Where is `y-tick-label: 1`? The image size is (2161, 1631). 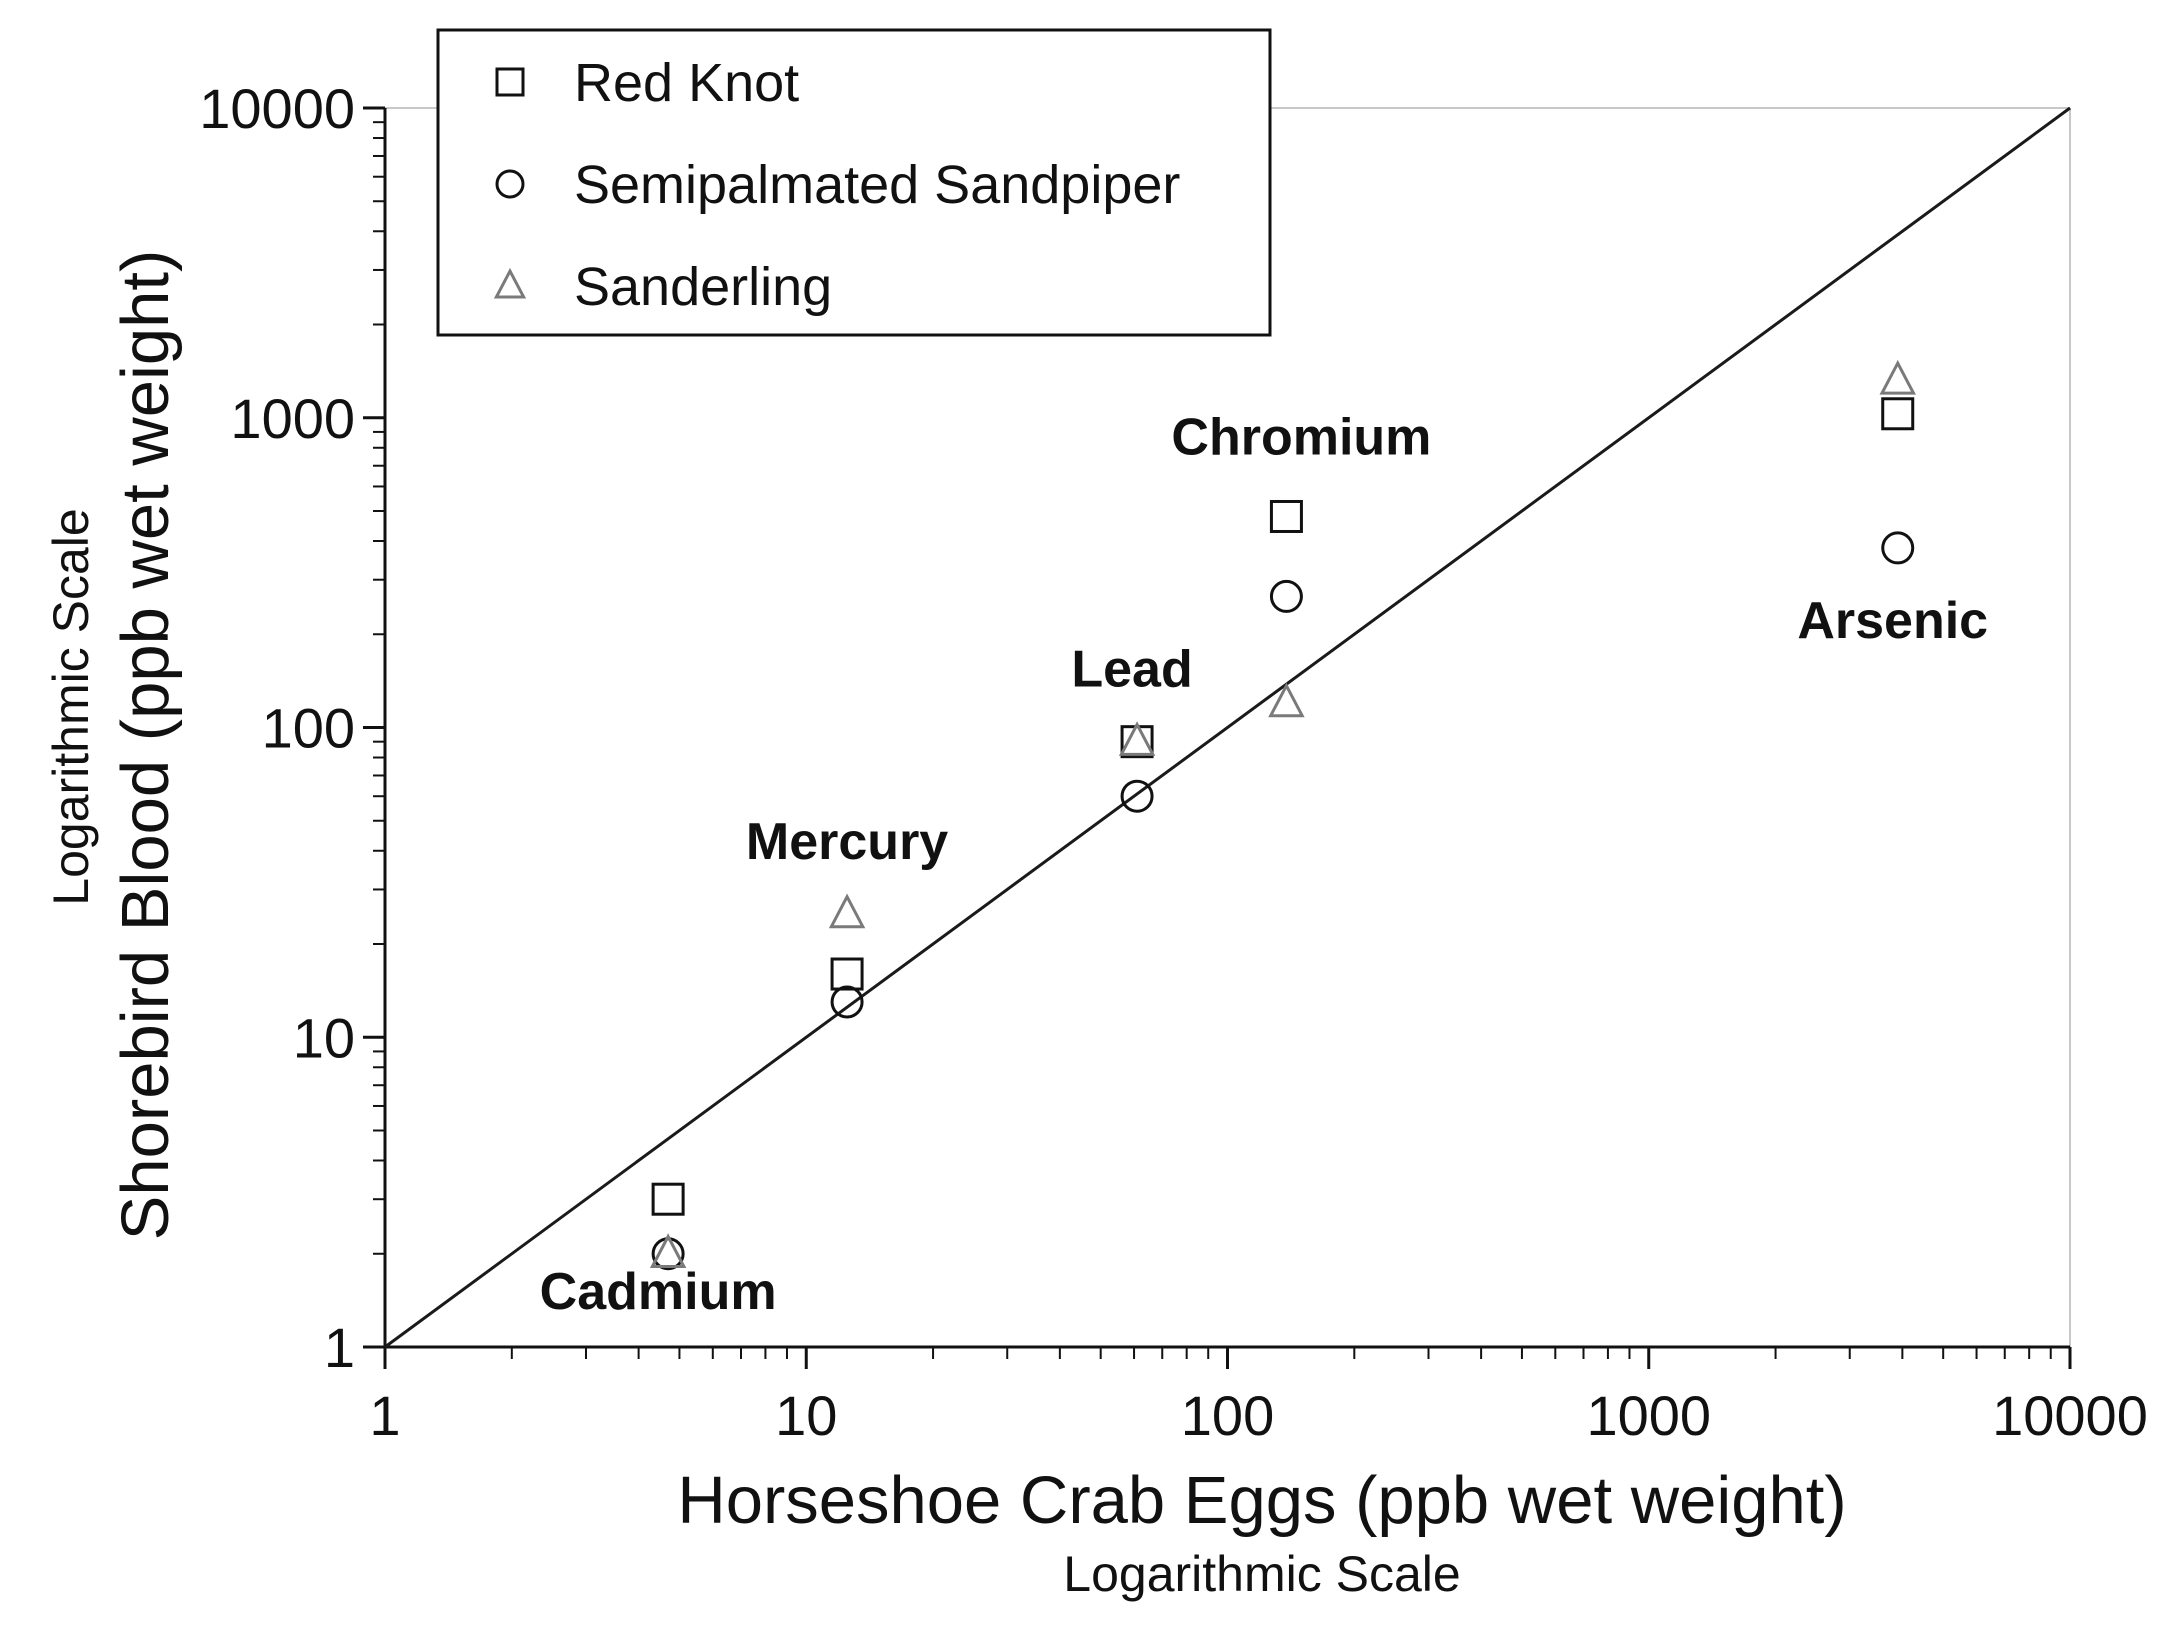 y-tick-label: 1 is located at coordinates (339, 1347).